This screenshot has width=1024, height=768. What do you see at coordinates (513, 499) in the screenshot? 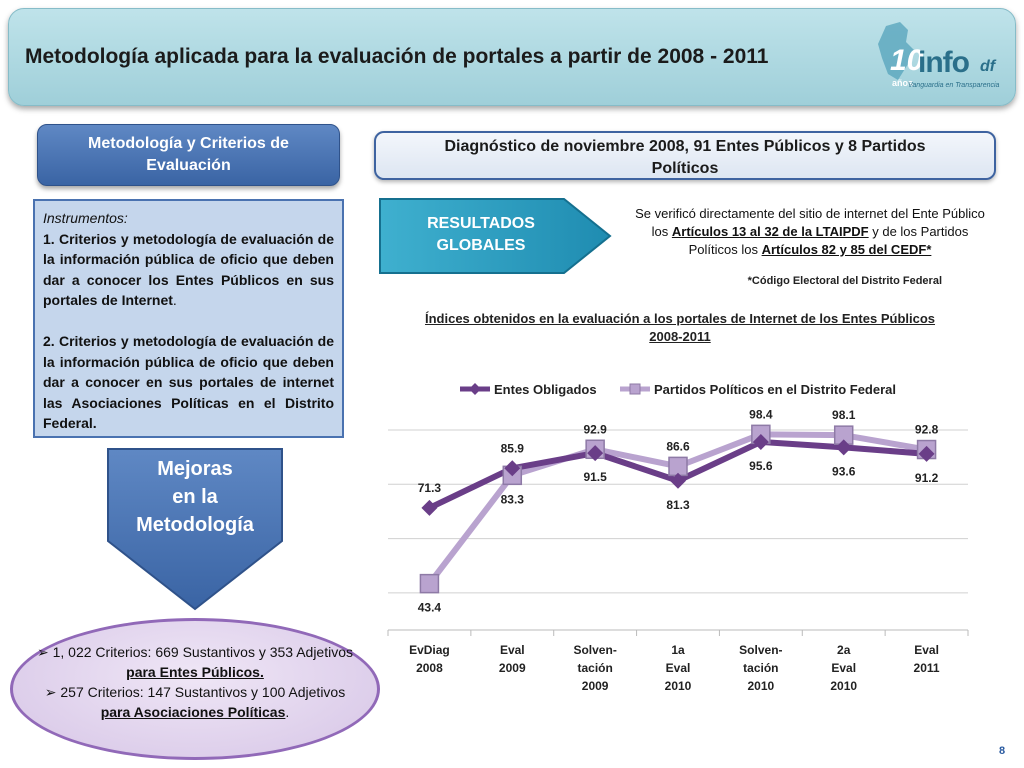
I see `data-label: 83.3` at bounding box center [513, 499].